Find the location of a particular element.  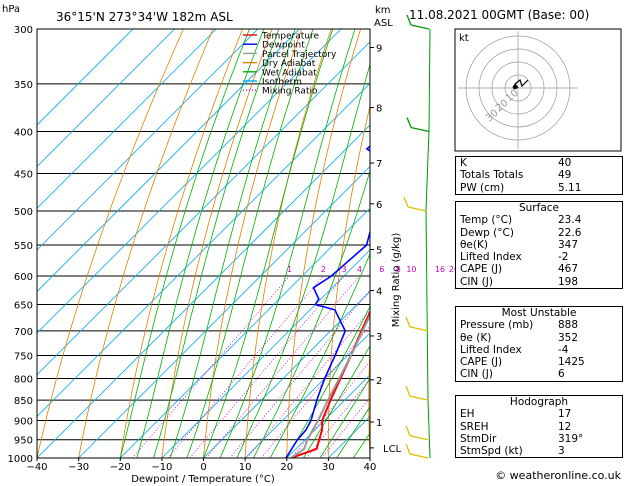

copyright-footer: © weatheronline.co.uk is located at coordinates (558, 475).